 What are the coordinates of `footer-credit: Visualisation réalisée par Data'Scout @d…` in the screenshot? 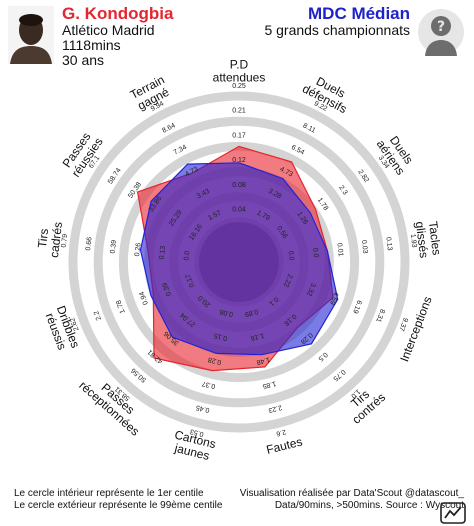 It's located at (352, 500).